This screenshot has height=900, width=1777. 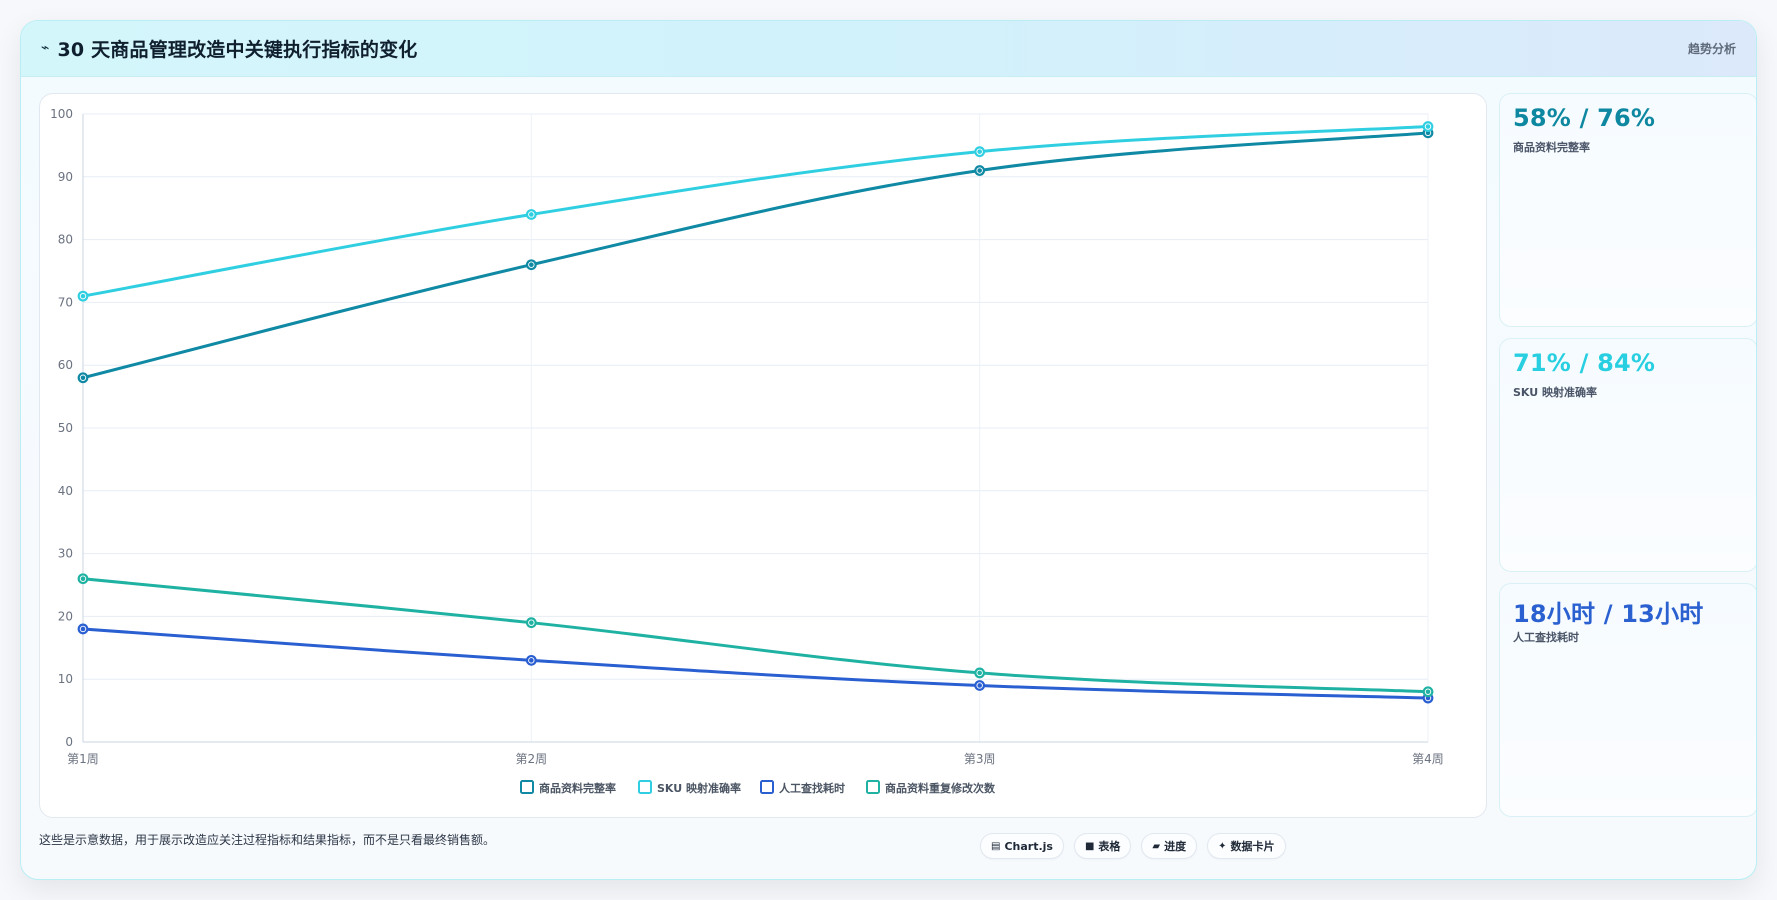 What do you see at coordinates (980, 759) in the screenshot?
I see `x-tick-label-2: 第3周` at bounding box center [980, 759].